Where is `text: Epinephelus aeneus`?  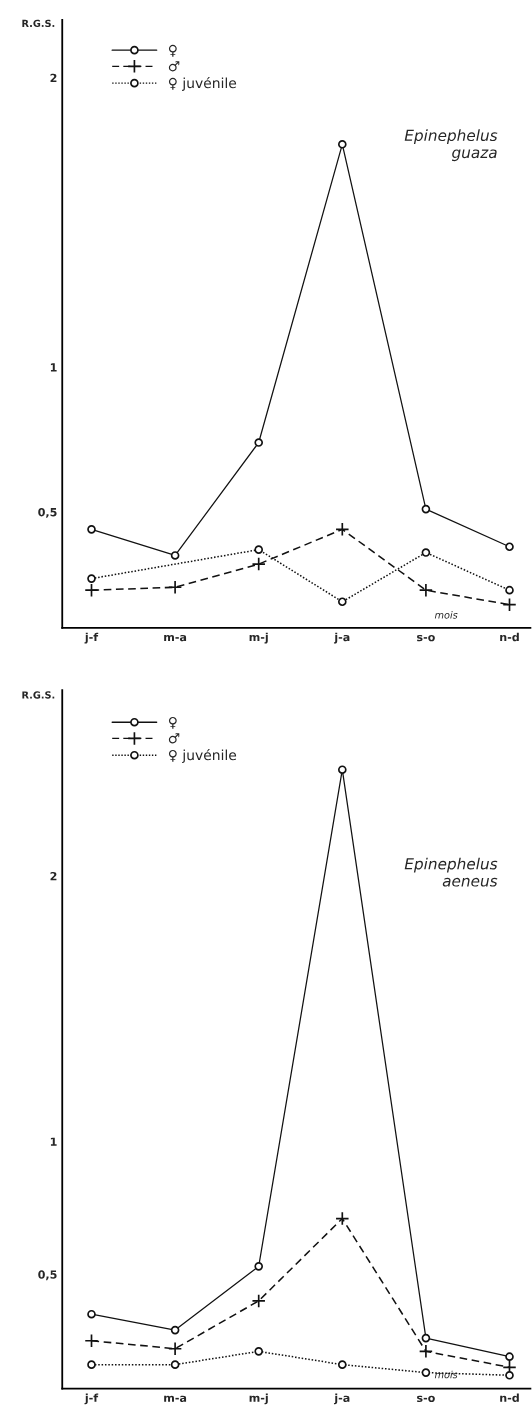
text: Epinephelus aeneus is located at coordinates (451, 872).